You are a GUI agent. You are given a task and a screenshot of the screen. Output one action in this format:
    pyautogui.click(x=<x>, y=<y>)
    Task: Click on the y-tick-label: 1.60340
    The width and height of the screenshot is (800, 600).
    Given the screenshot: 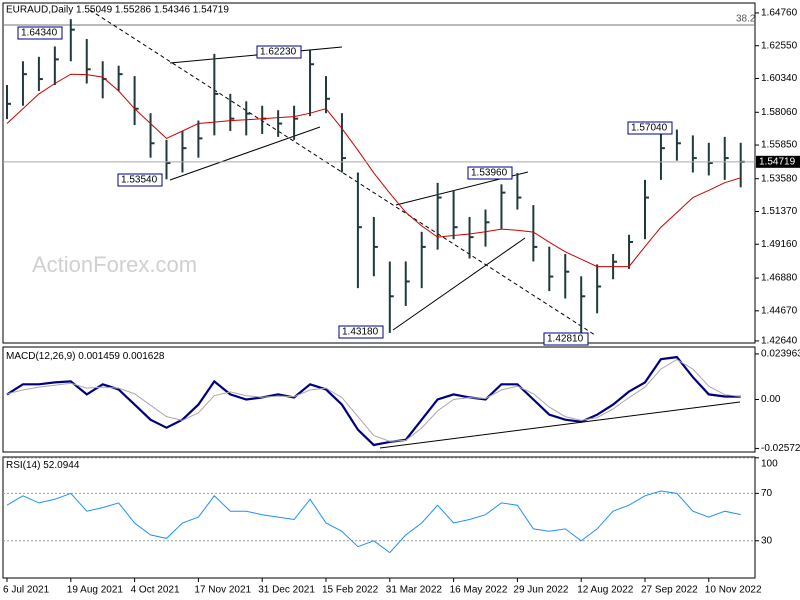 What is the action you would take?
    pyautogui.click(x=779, y=78)
    